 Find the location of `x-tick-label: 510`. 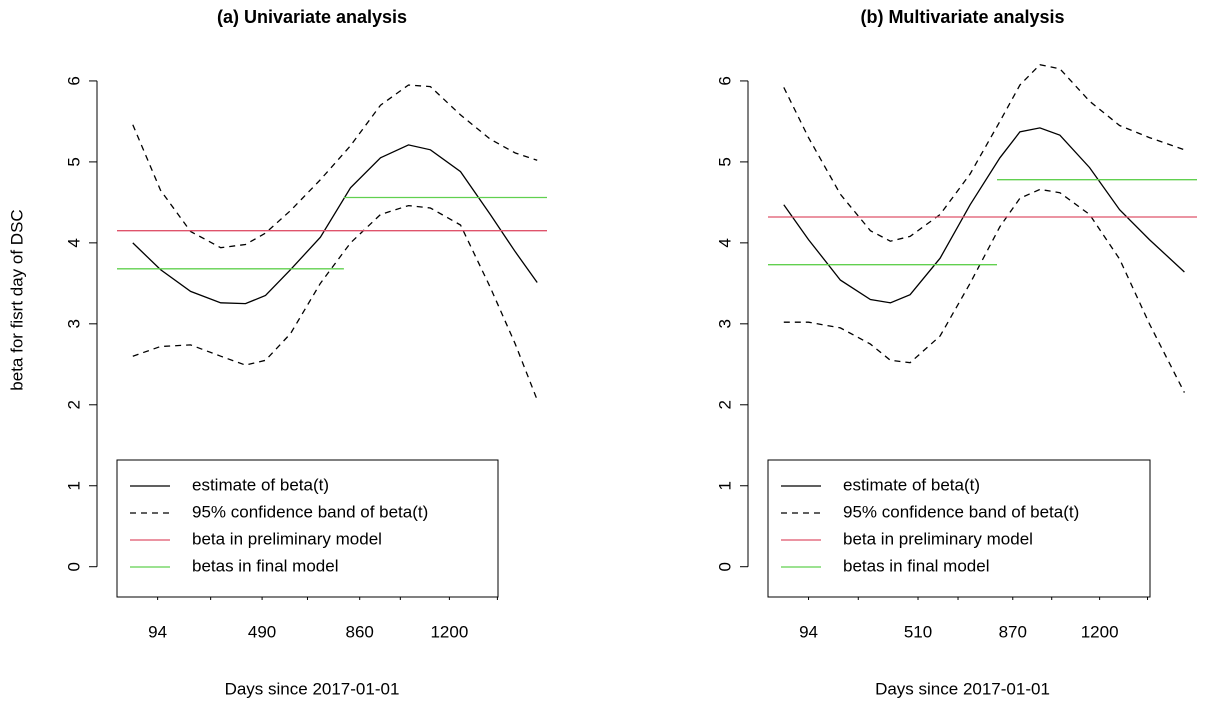

x-tick-label: 510 is located at coordinates (918, 631).